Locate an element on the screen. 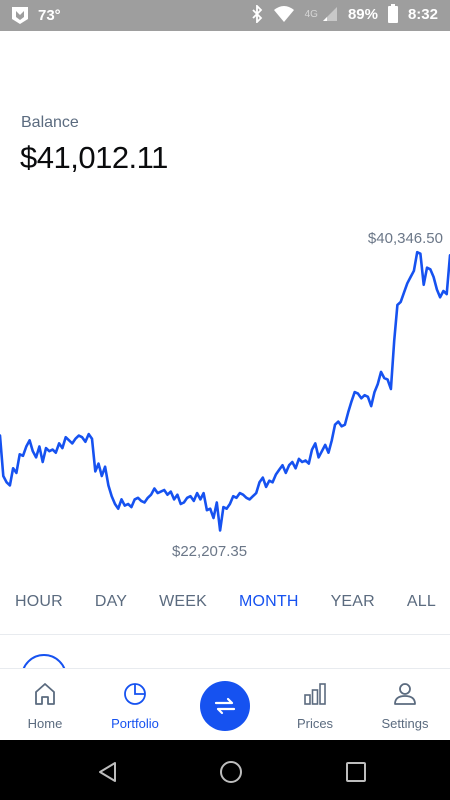 This screenshot has height=800, width=450. range-tabs: HOUR DAY WEEK MONTH YEAR ALL is located at coordinates (225, 605).